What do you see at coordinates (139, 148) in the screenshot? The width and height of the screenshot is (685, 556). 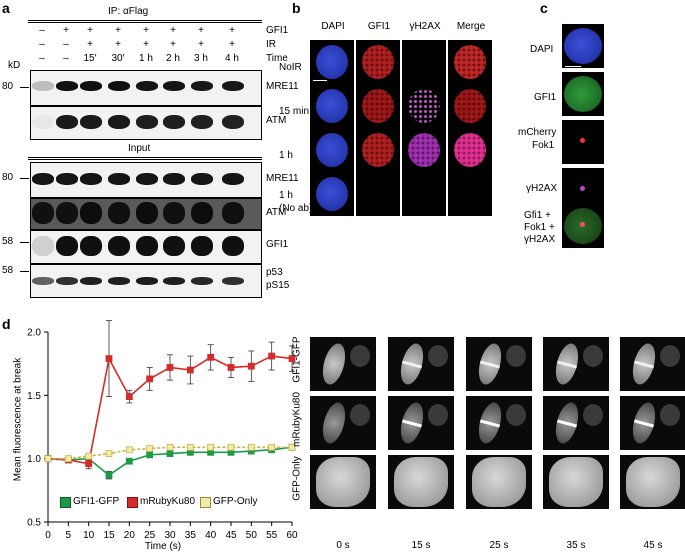 I see `input-header: Input` at bounding box center [139, 148].